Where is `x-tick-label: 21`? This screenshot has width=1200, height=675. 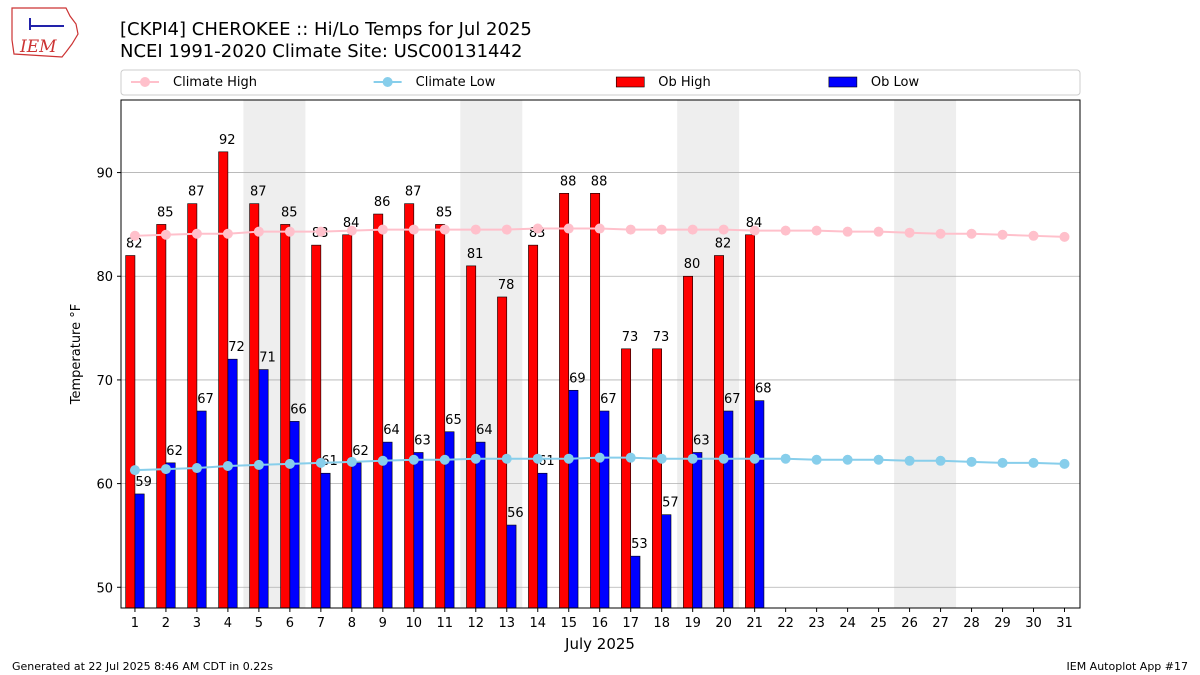
x-tick-label: 21 is located at coordinates (754, 623).